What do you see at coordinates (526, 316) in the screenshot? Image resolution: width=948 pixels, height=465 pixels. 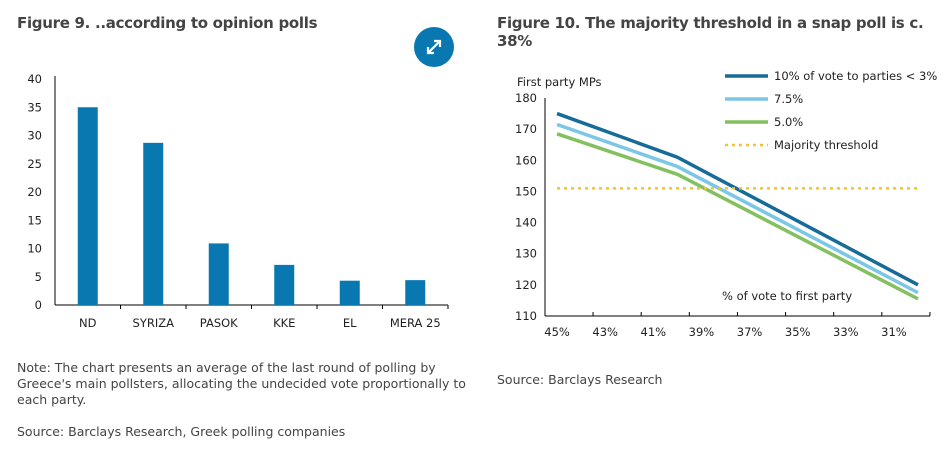 I see `line-y-tick-label: 110` at bounding box center [526, 316].